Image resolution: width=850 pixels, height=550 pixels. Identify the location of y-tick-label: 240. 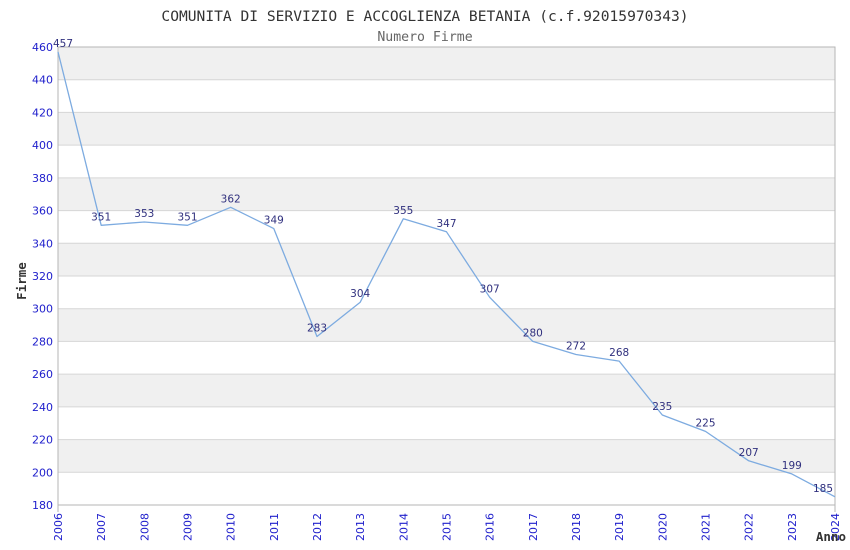
(42, 407).